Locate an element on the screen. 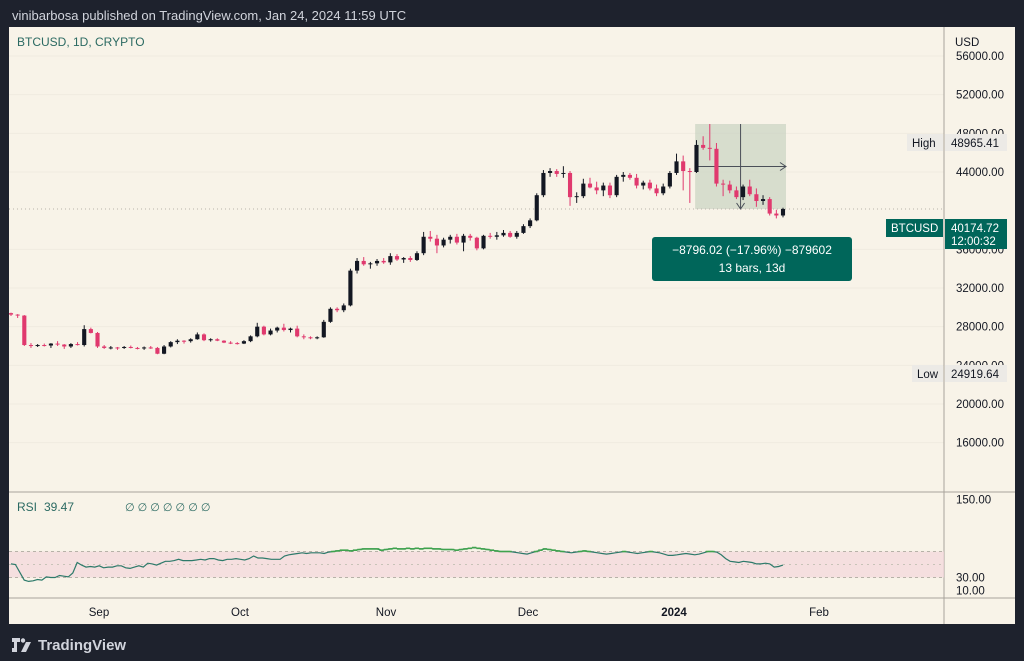 This screenshot has width=1024, height=661. time-tick-label: Dec is located at coordinates (528, 613).